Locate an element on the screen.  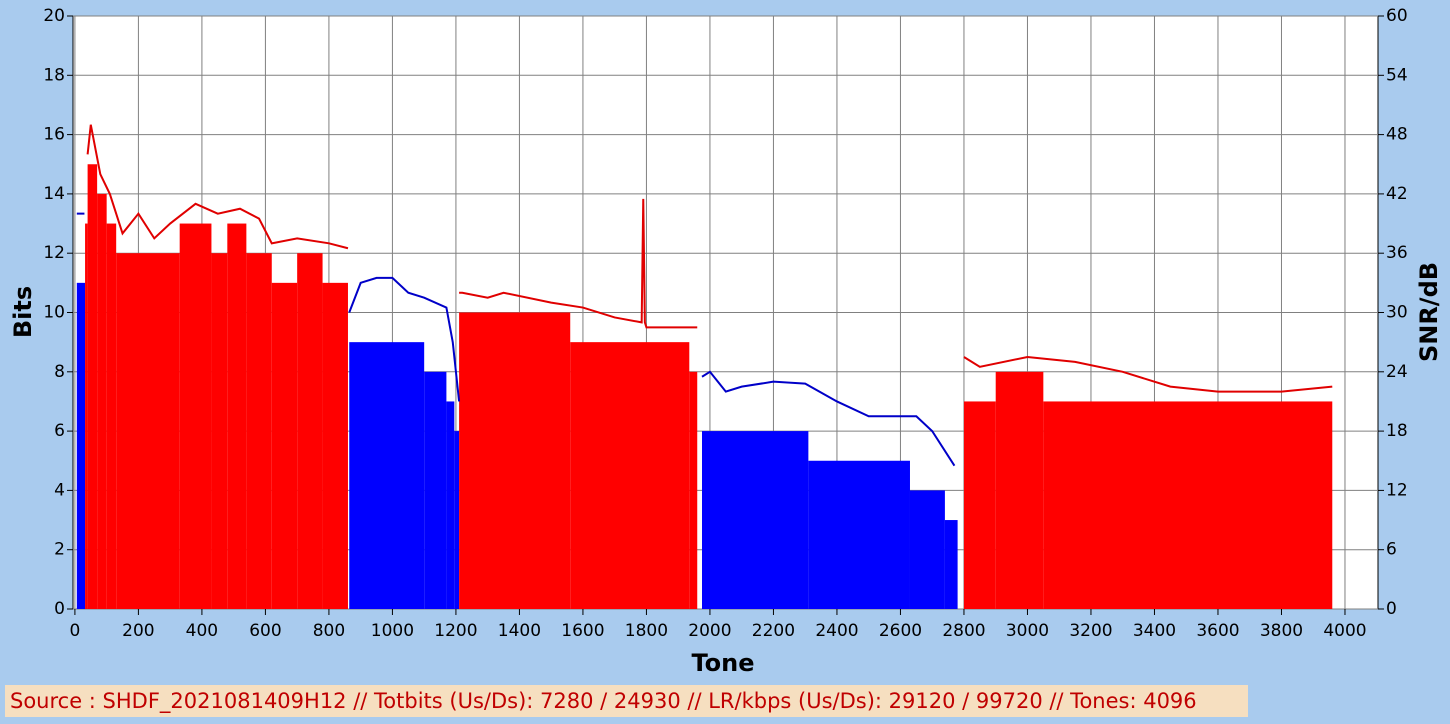
y2-axis-label: SNR/dB is located at coordinates (1429, 312).